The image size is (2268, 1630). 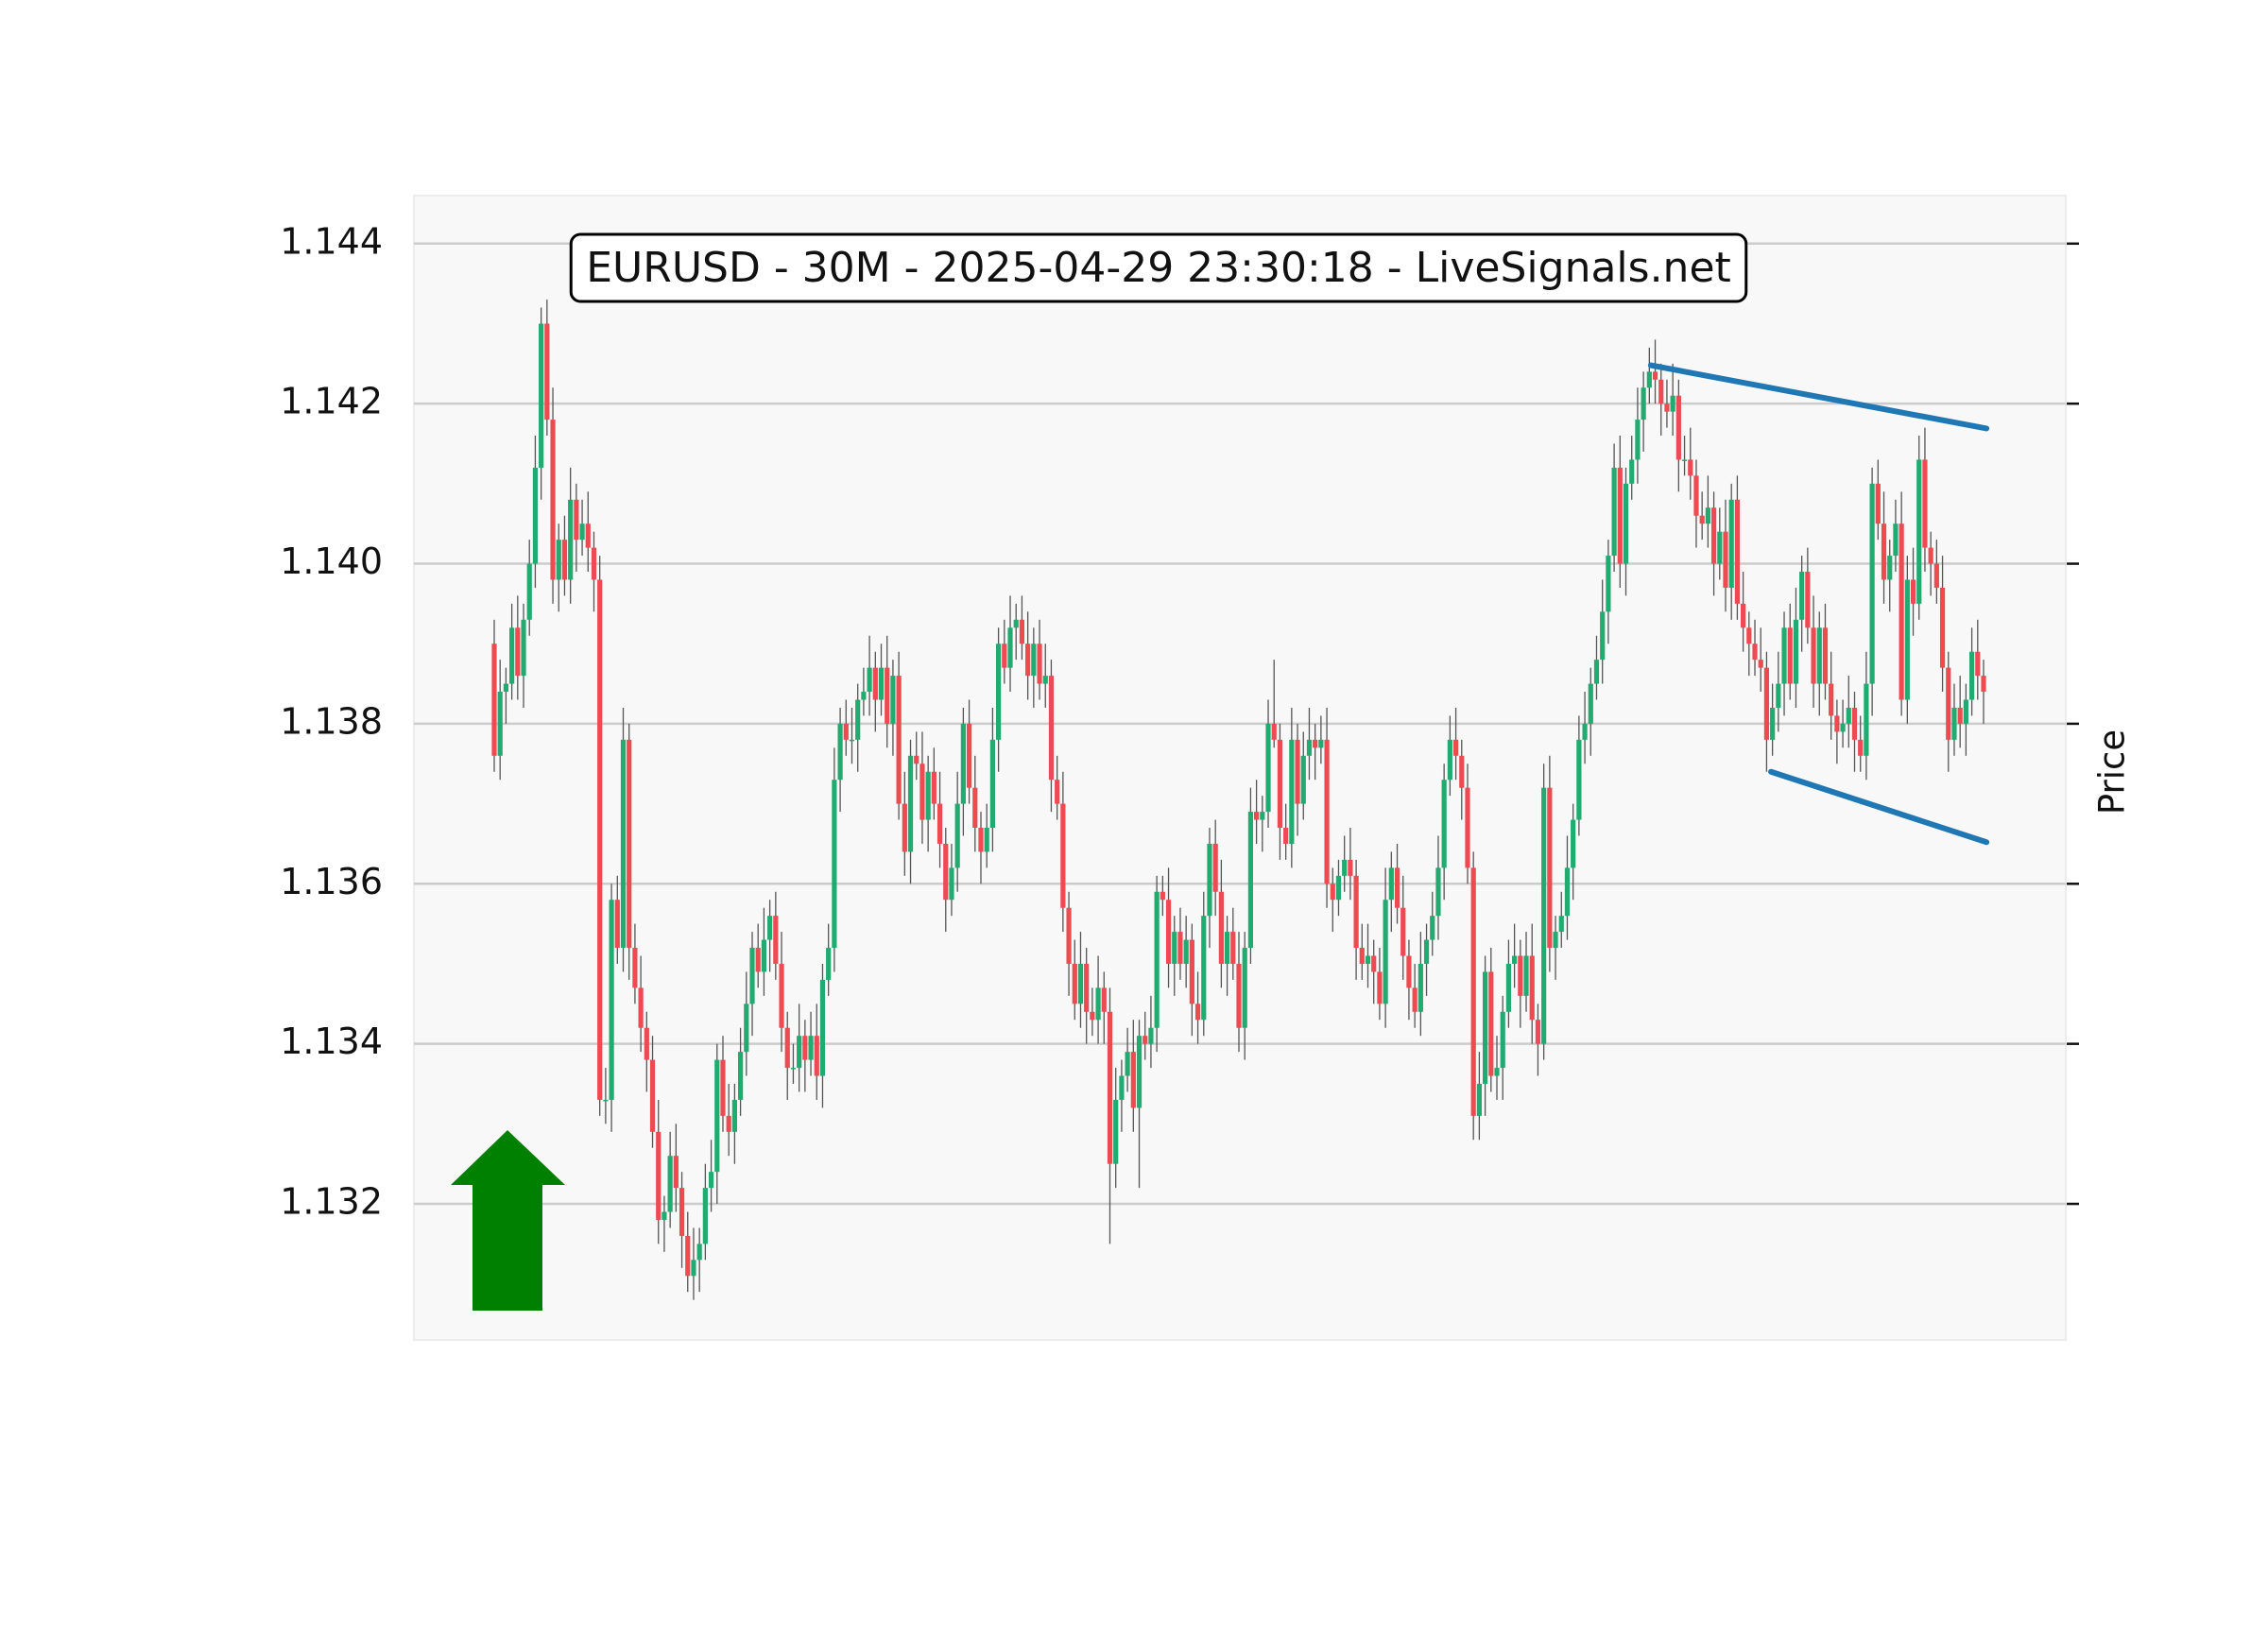 What do you see at coordinates (1879, 807) in the screenshot?
I see `trendline` at bounding box center [1879, 807].